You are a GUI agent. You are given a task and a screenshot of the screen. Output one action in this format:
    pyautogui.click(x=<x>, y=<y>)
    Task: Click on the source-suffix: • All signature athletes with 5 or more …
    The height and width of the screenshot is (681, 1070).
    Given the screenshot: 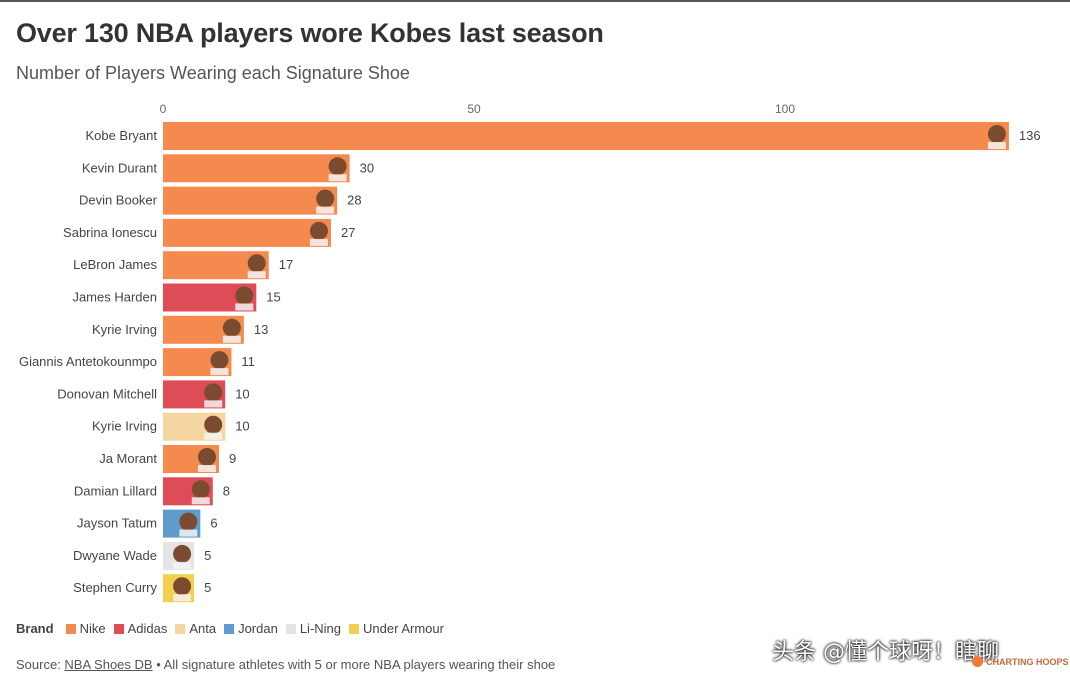 What is the action you would take?
    pyautogui.click(x=354, y=664)
    